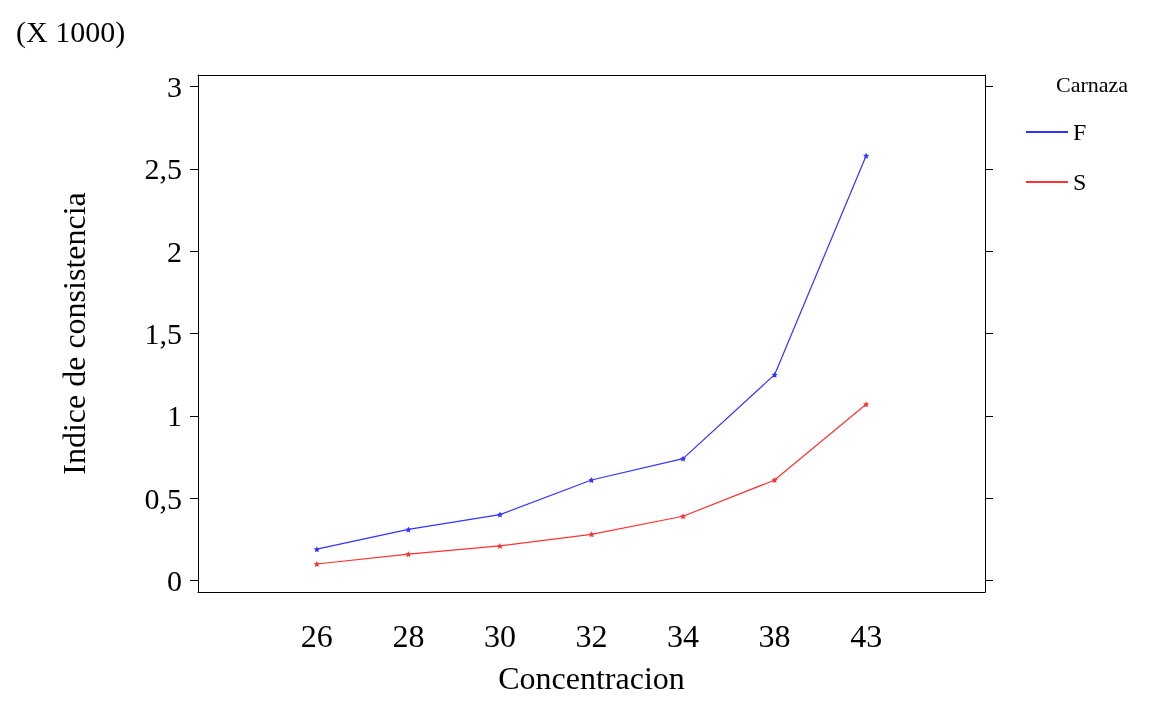  Describe the element at coordinates (174, 580) in the screenshot. I see `y-tick-label: 0` at that location.